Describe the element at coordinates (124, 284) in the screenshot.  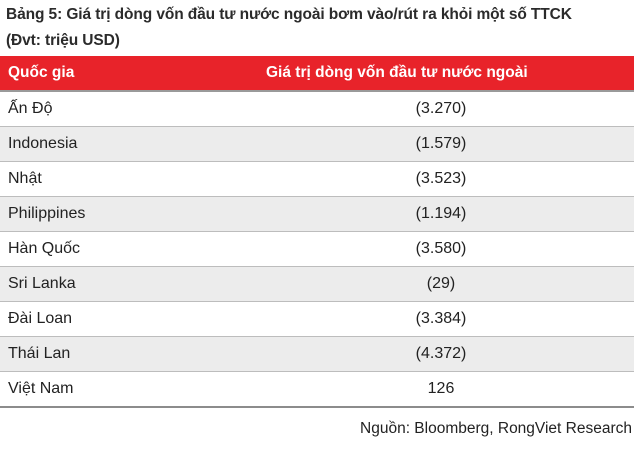
I see `country-cell: Sri Lanka` at that location.